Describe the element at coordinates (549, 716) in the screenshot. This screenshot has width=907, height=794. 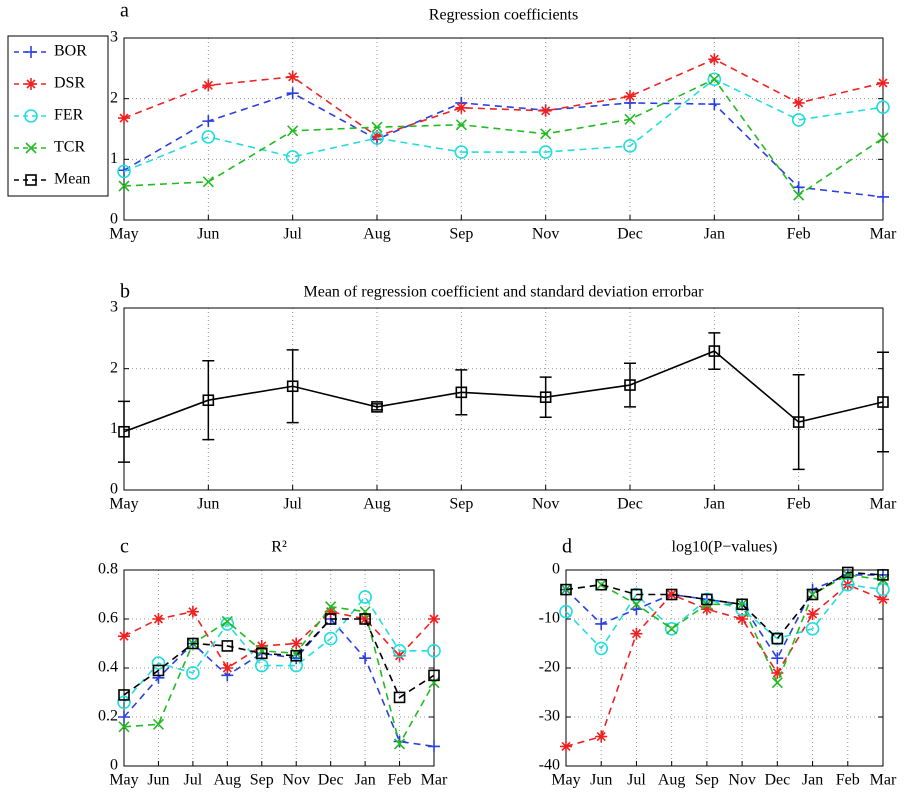
I see `y-tick-label: -30` at that location.